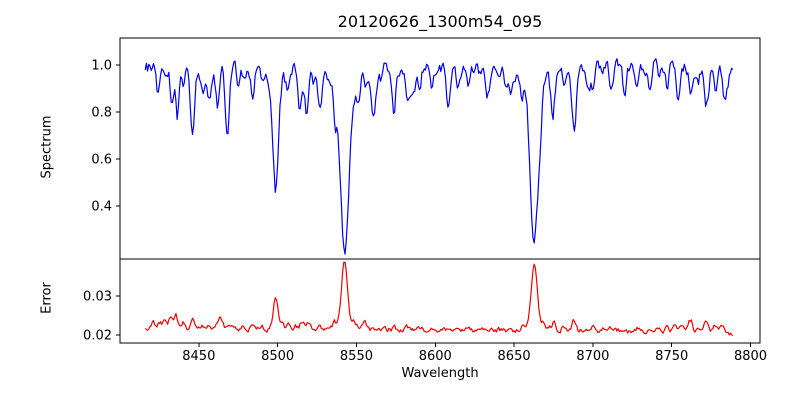 The width and height of the screenshot is (800, 400). Describe the element at coordinates (435, 356) in the screenshot. I see `x-tick-label: 8600` at that location.